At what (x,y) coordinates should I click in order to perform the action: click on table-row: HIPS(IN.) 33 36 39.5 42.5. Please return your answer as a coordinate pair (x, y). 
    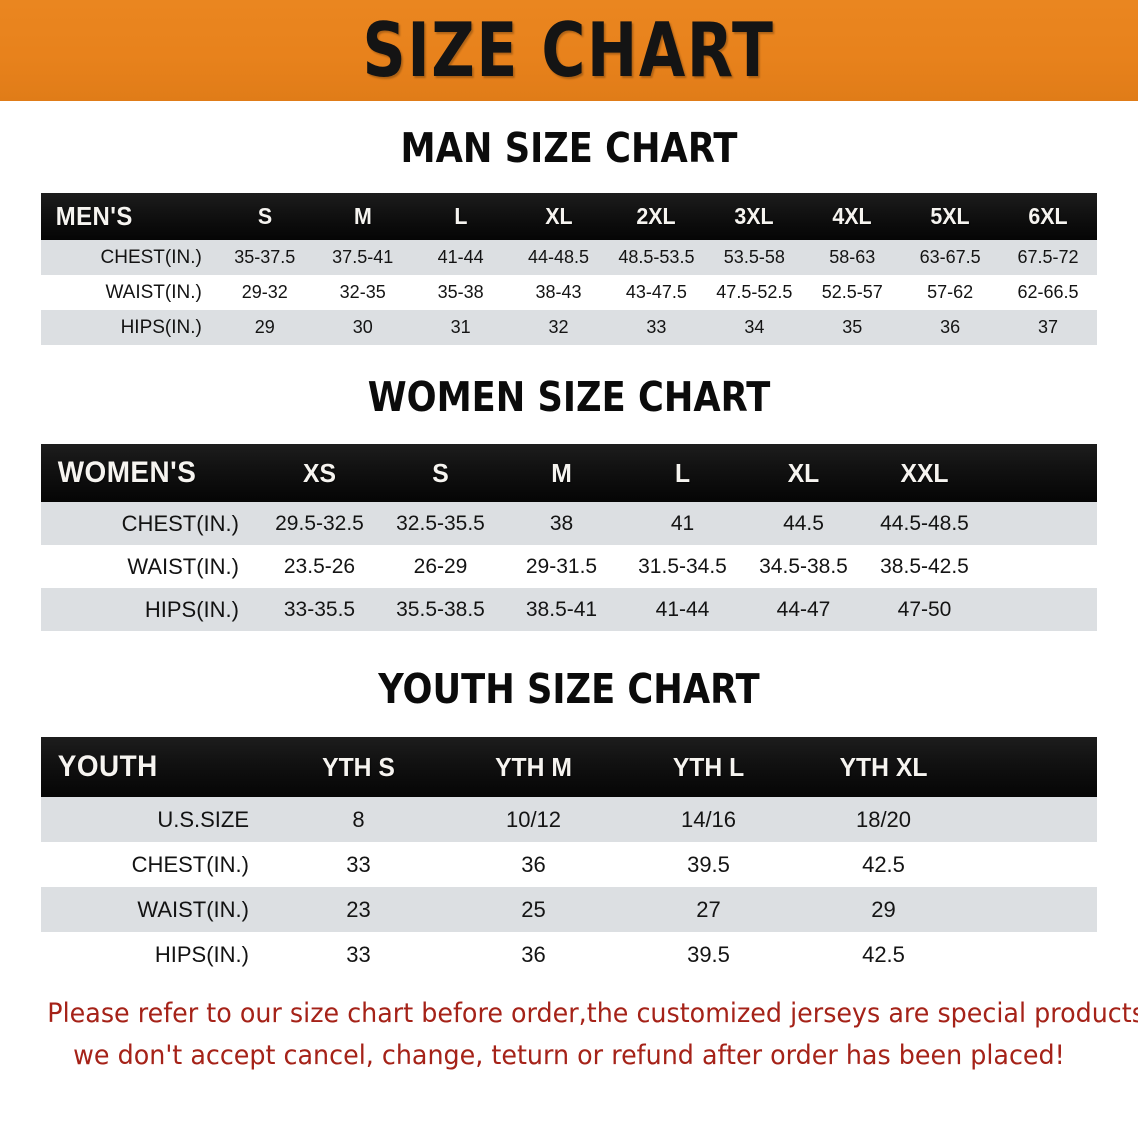
    Looking at the image, I should click on (569, 954).